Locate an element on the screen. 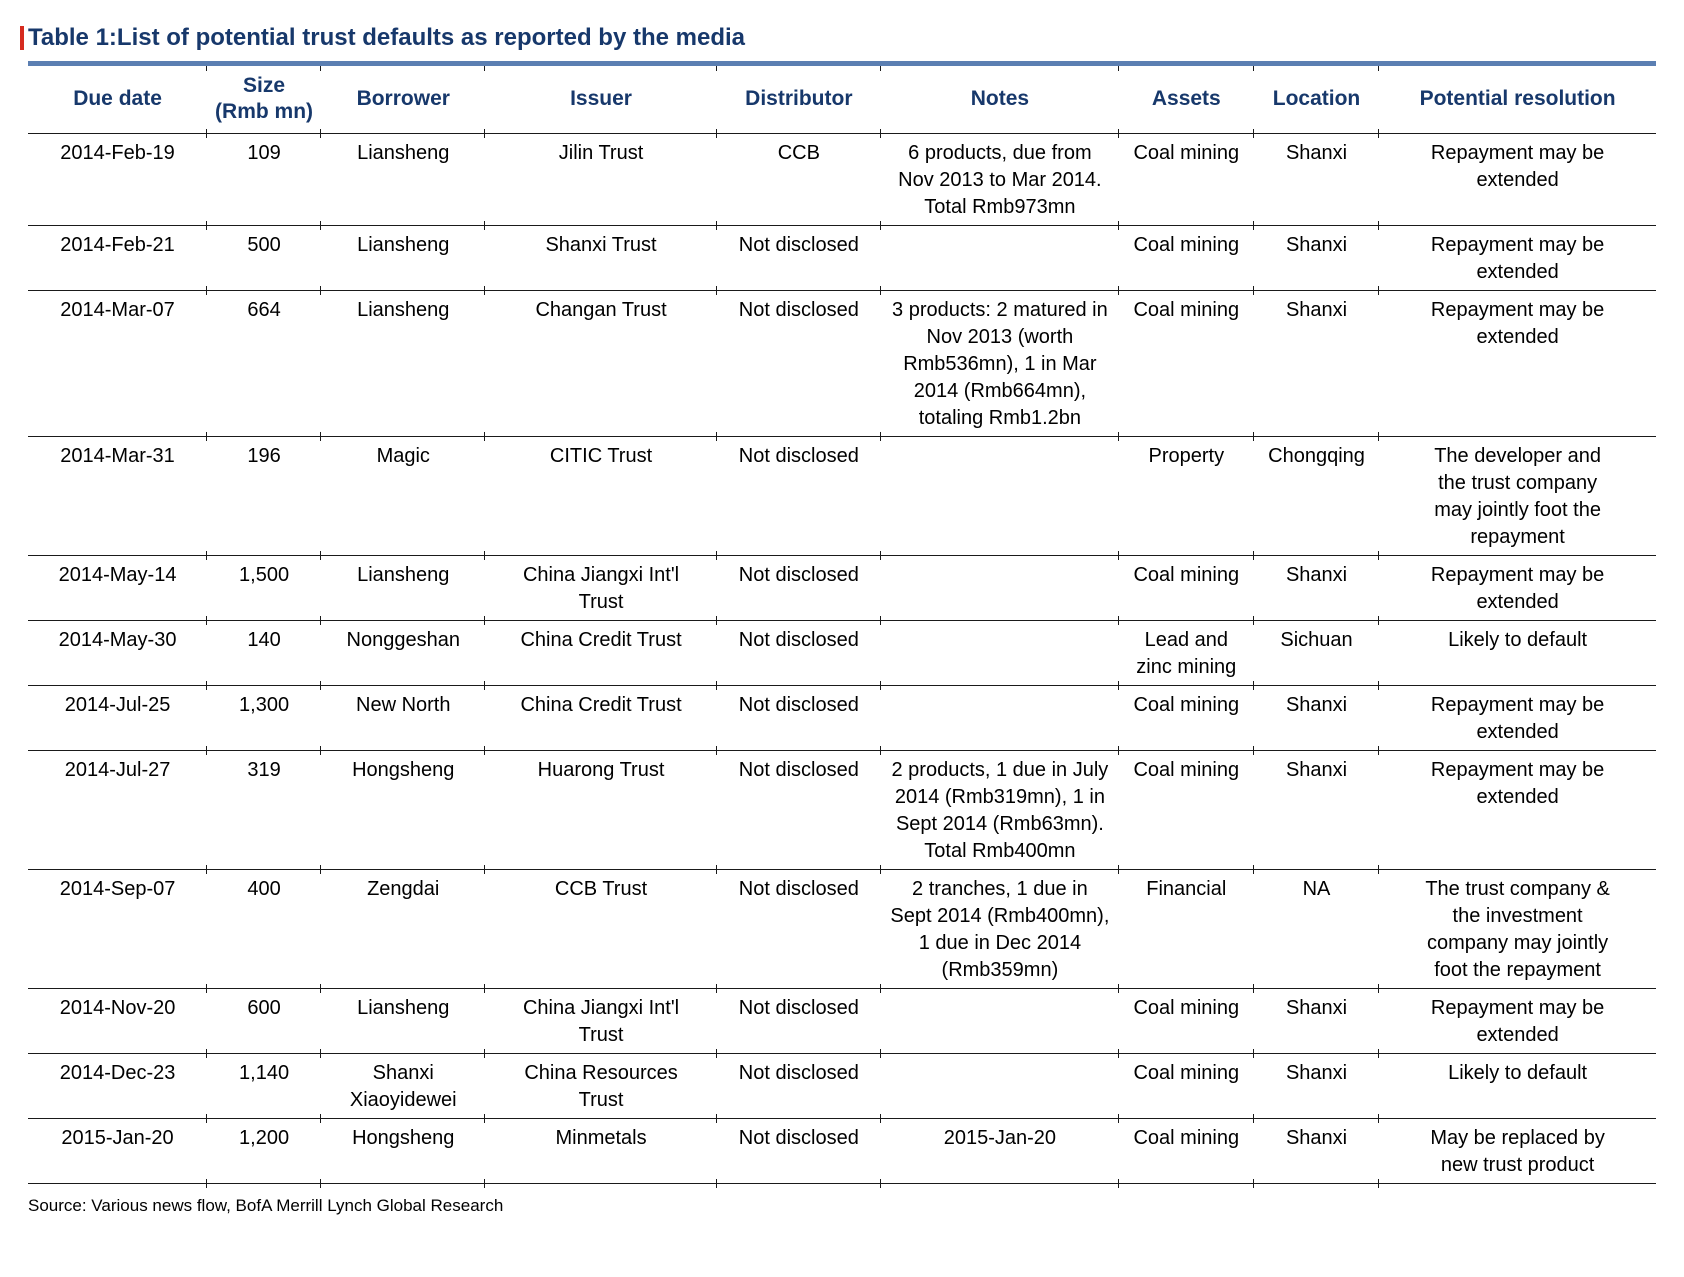 The width and height of the screenshot is (1684, 1277). table-cell-location: Chongqing is located at coordinates (1315, 493).